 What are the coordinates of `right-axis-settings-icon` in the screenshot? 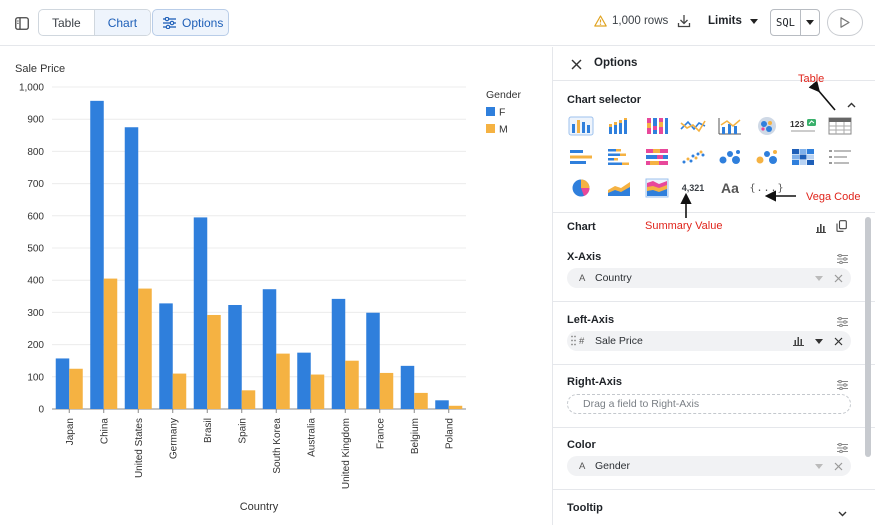 It's located at (842, 386).